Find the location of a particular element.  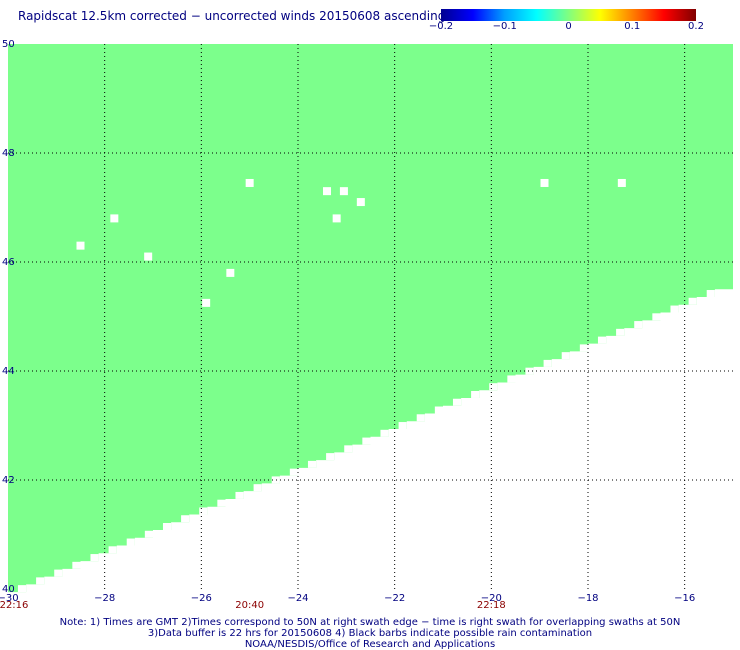

time-label: 22:16 is located at coordinates (14, 605).